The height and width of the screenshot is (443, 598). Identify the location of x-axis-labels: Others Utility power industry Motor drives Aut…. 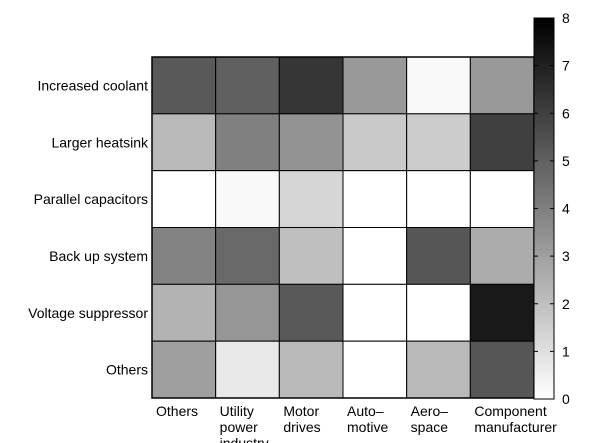
(356, 423).